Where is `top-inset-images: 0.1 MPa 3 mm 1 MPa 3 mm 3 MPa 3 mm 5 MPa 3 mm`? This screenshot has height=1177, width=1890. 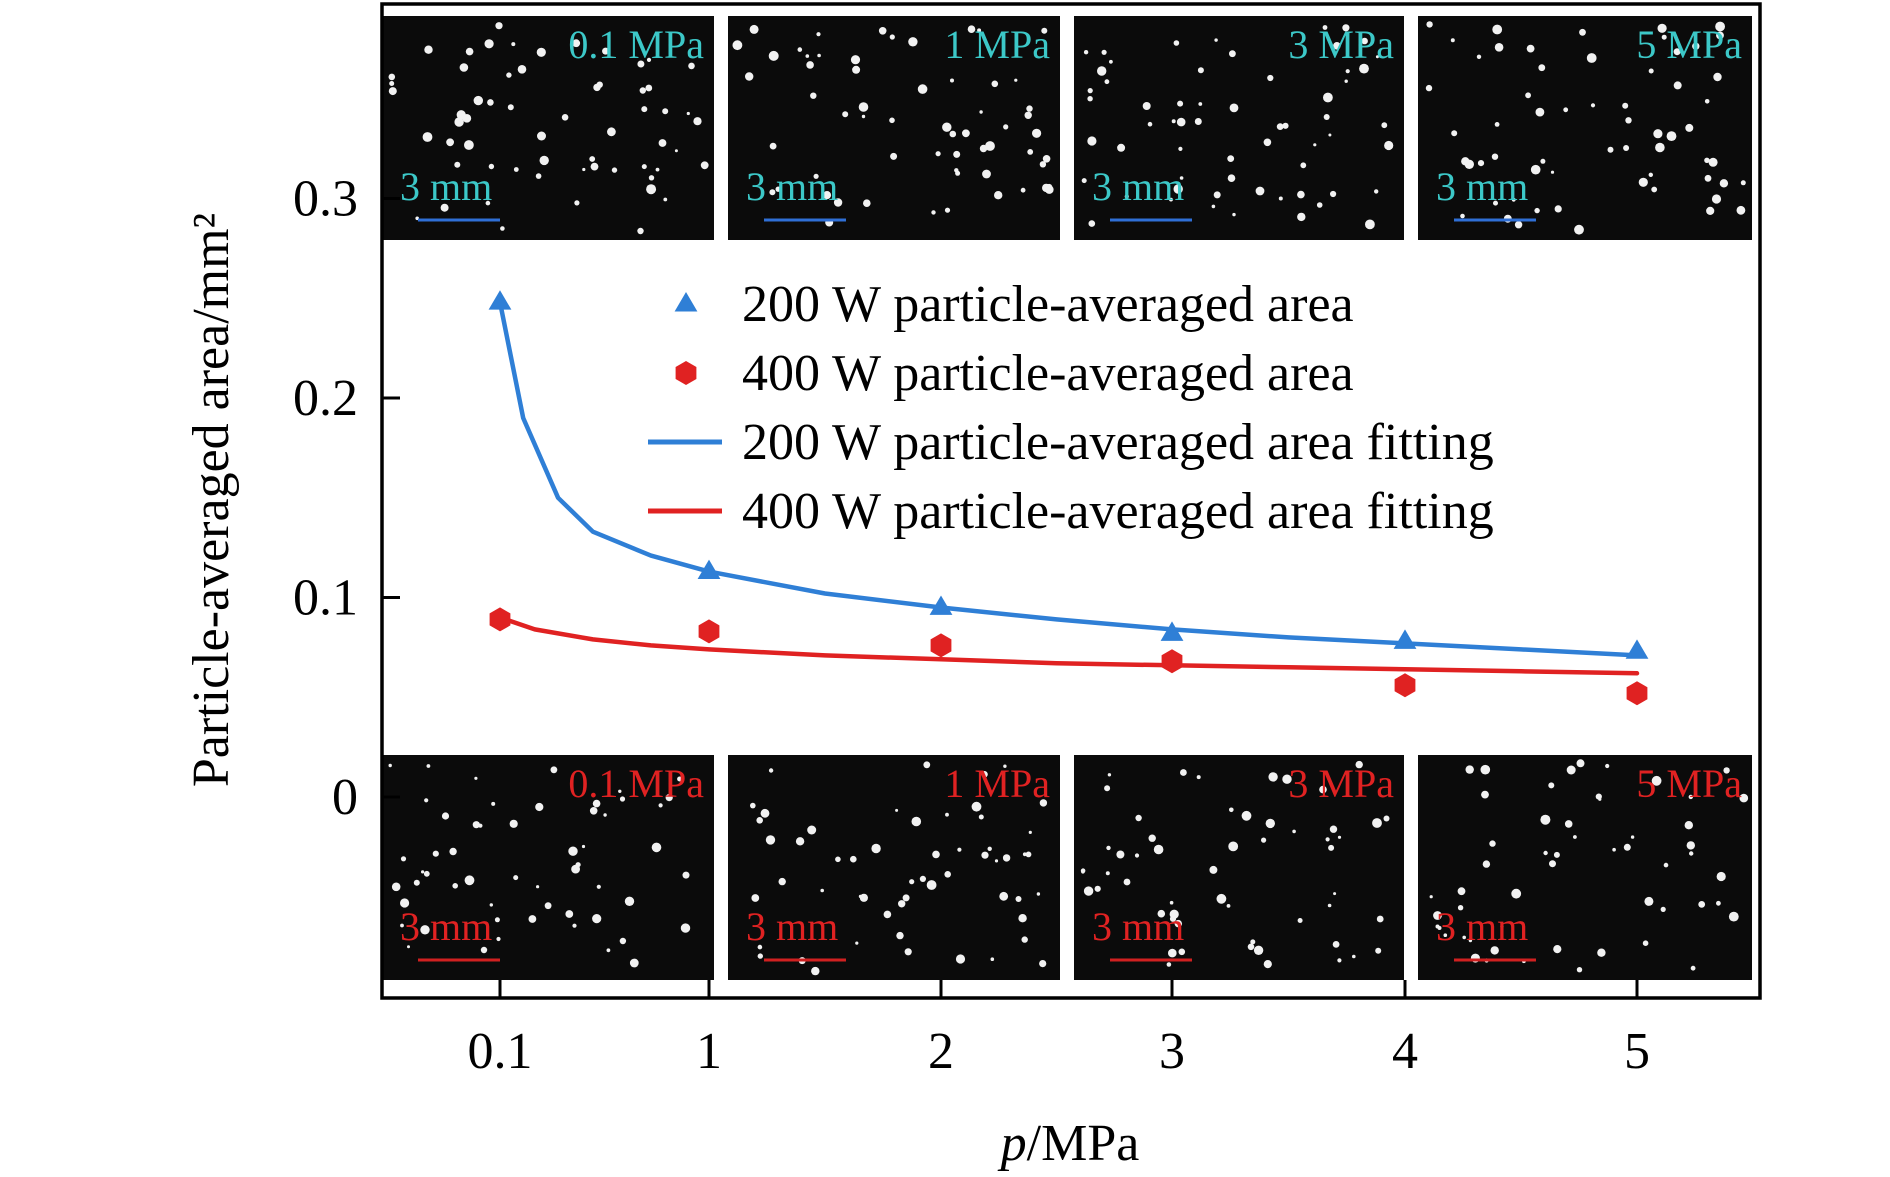 top-inset-images: 0.1 MPa 3 mm 1 MPa 3 mm 3 MPa 3 mm 5 MPa 3 mm is located at coordinates (1067, 128).